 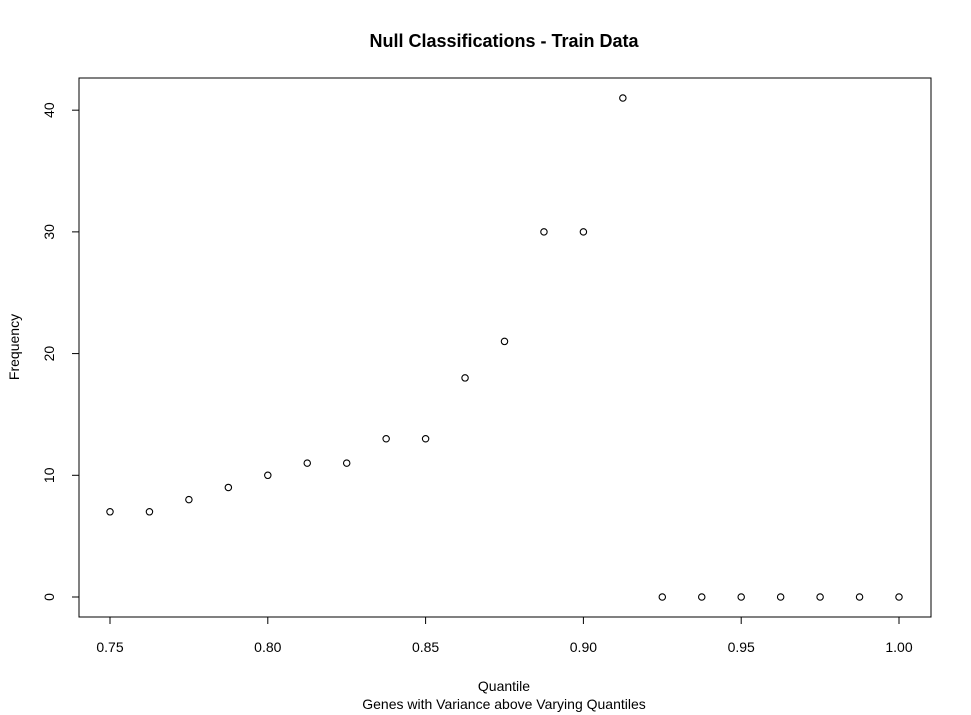 What do you see at coordinates (14, 347) in the screenshot?
I see `y-axis-label: Frequency` at bounding box center [14, 347].